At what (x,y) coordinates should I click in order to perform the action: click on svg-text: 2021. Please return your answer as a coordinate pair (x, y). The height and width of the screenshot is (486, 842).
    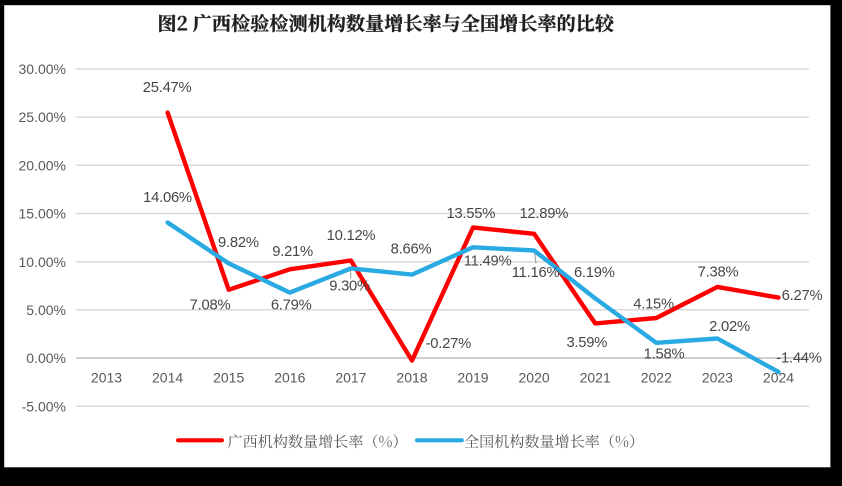
    Looking at the image, I should click on (595, 378).